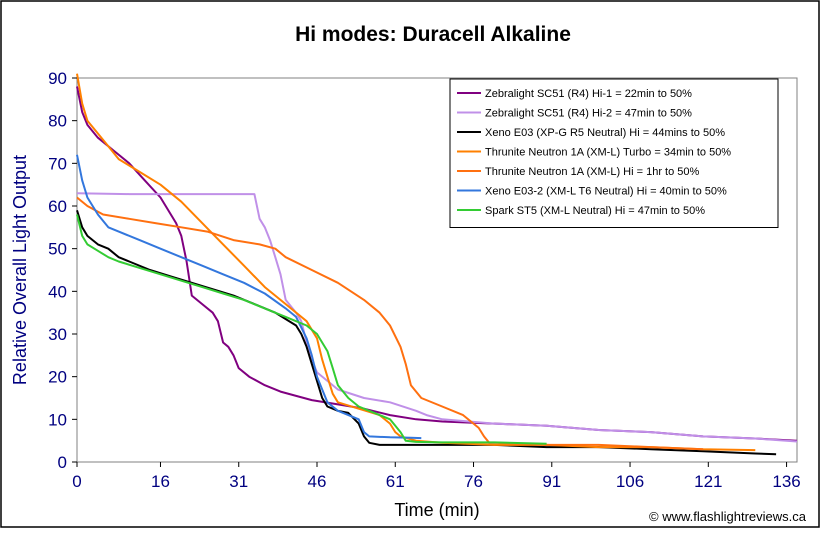 Image resolution: width=822 pixels, height=535 pixels. What do you see at coordinates (551, 481) in the screenshot?
I see `x-tick-label: 91` at bounding box center [551, 481].